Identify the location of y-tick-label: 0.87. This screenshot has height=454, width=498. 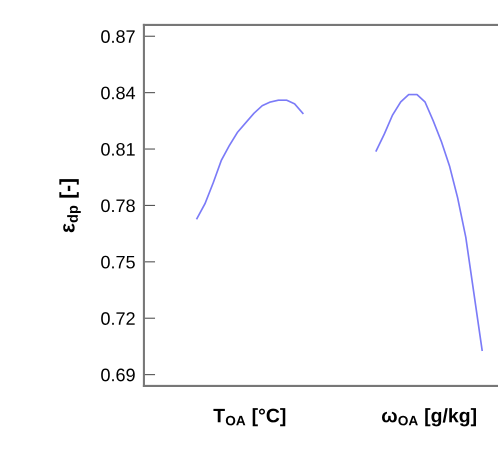
(118, 36).